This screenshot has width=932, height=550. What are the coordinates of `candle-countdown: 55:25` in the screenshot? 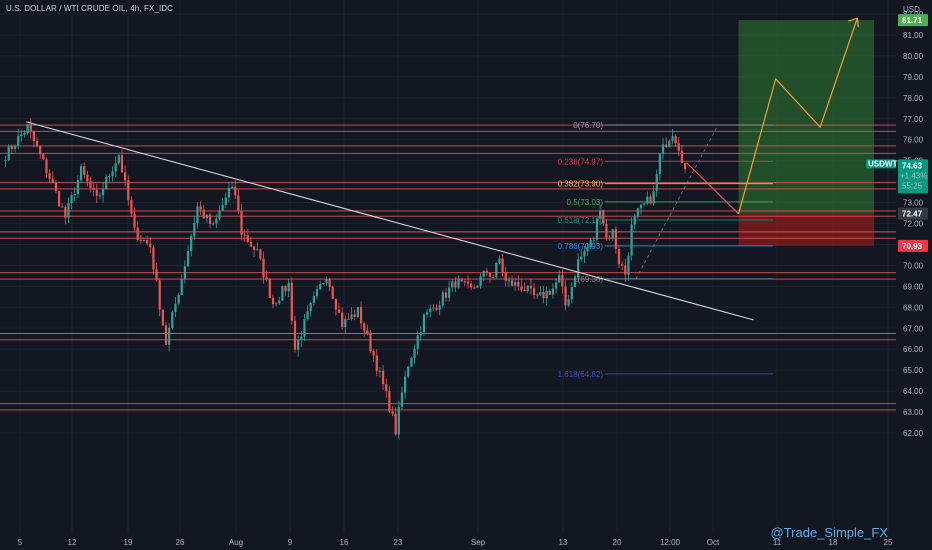 It's located at (912, 185).